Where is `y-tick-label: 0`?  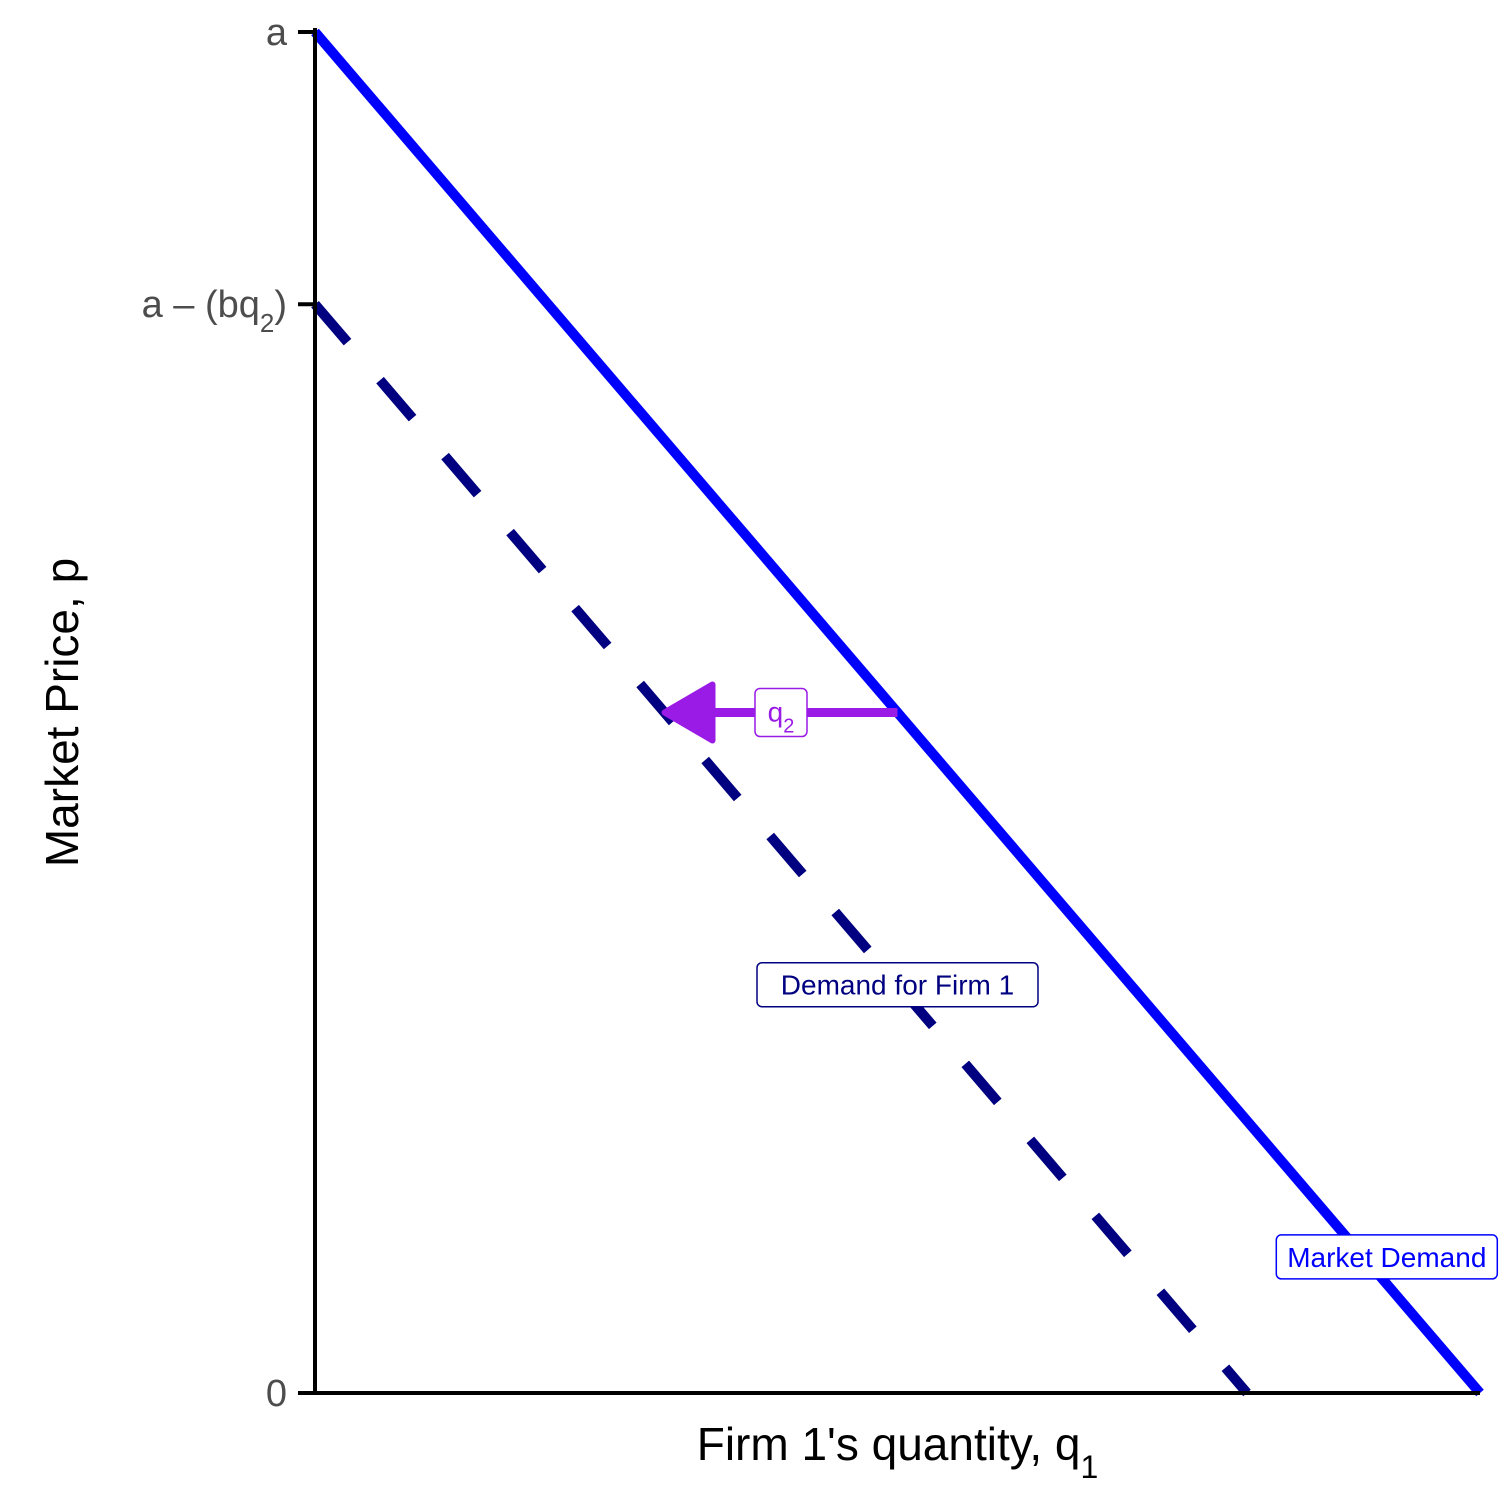 y-tick-label: 0 is located at coordinates (276, 1394).